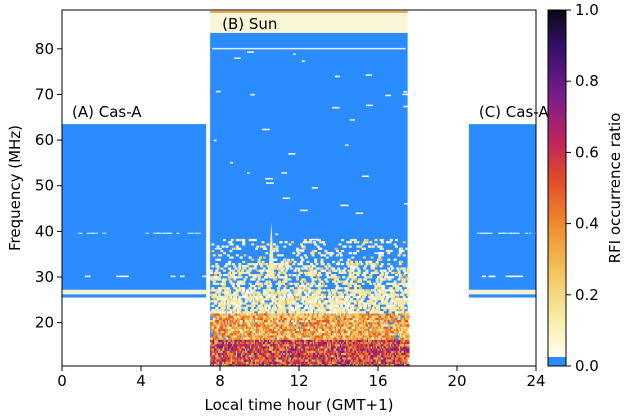 The width and height of the screenshot is (625, 418). What do you see at coordinates (120, 276) in the screenshot?
I see `rfi-speck` at bounding box center [120, 276].